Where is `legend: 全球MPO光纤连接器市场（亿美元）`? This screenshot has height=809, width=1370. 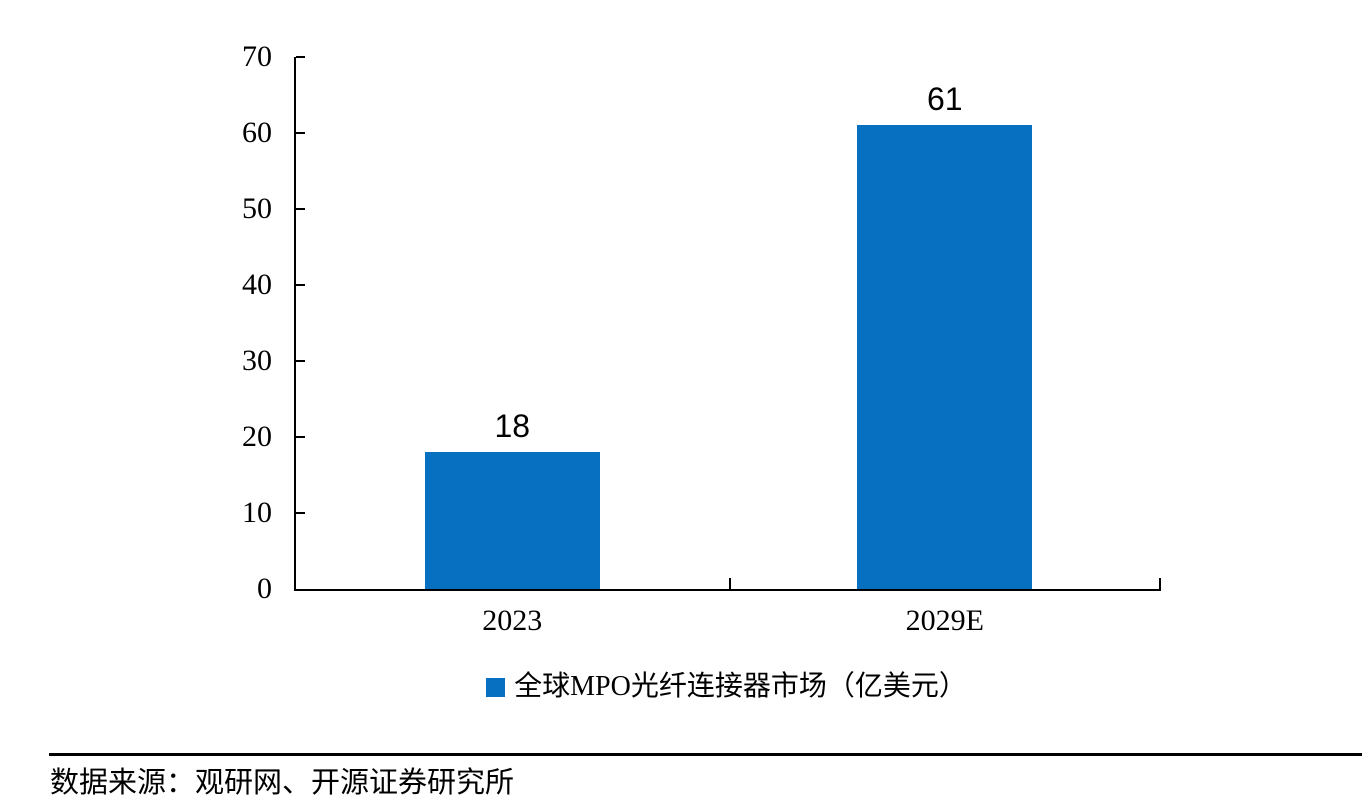
legend: 全球MPO光纤连接器市场（亿美元） is located at coordinates (726, 687).